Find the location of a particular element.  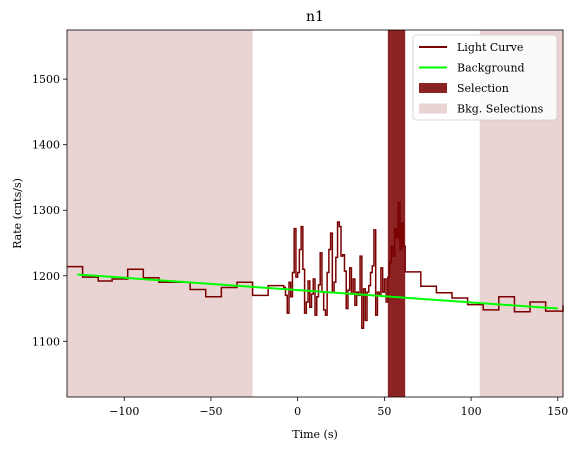

chart-title: n1 is located at coordinates (315, 17).